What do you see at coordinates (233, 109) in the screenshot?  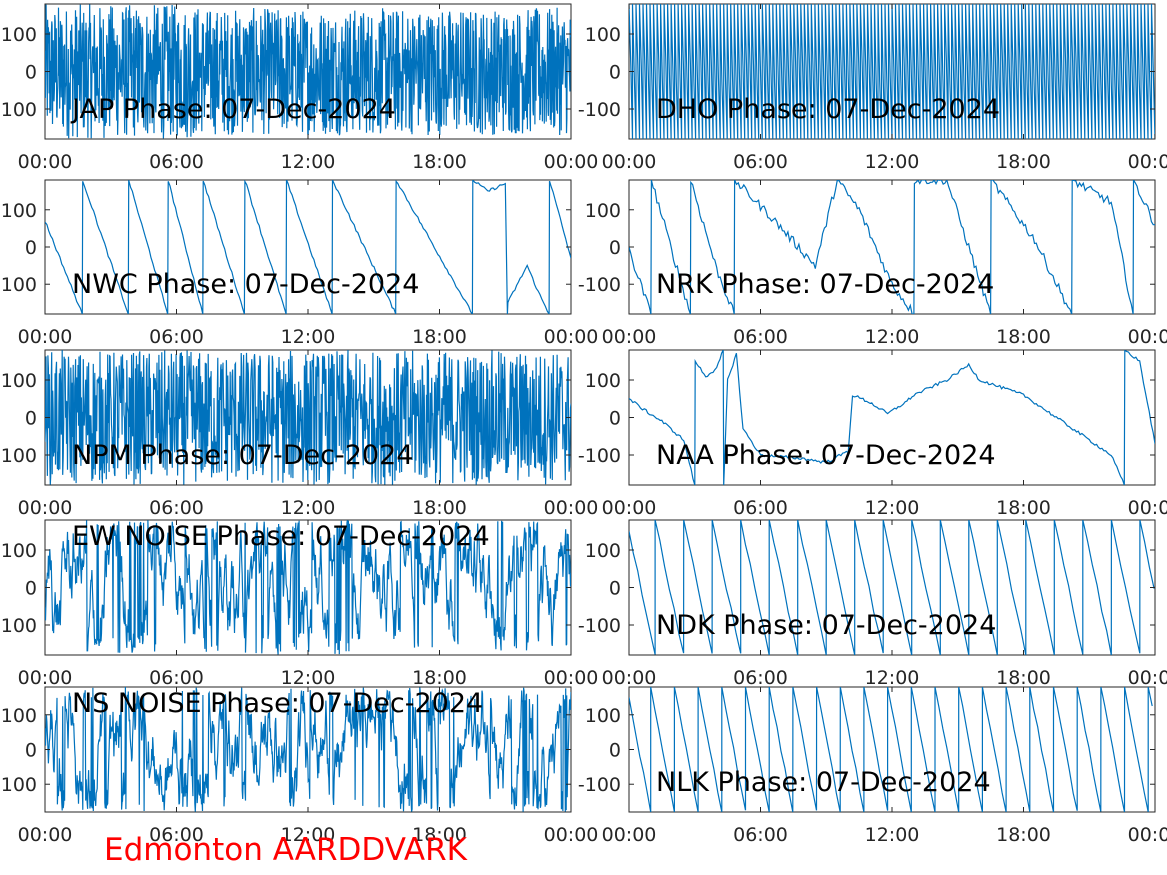 I see `panel-title: JAP Phase: 07-Dec-2024` at bounding box center [233, 109].